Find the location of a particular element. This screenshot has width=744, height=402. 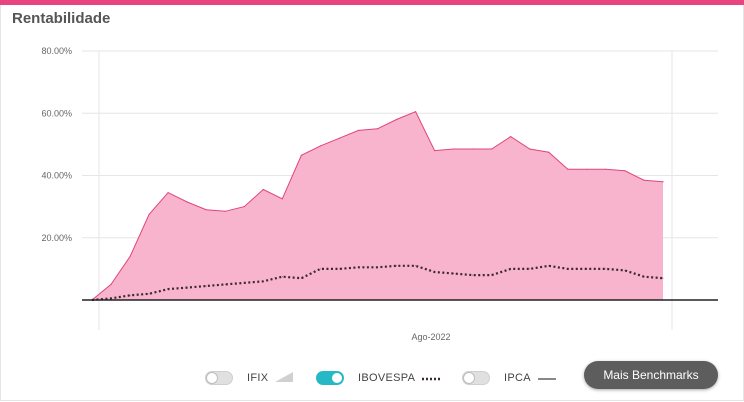

y-tick-label: 60.00% is located at coordinates (56, 113).